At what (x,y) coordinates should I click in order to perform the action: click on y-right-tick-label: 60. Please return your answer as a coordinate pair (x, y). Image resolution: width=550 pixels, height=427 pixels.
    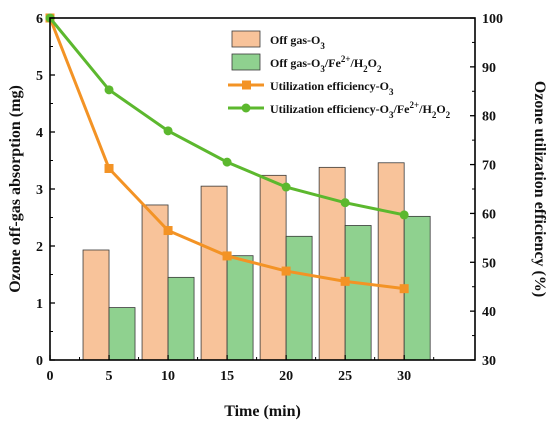
    Looking at the image, I should click on (489, 214).